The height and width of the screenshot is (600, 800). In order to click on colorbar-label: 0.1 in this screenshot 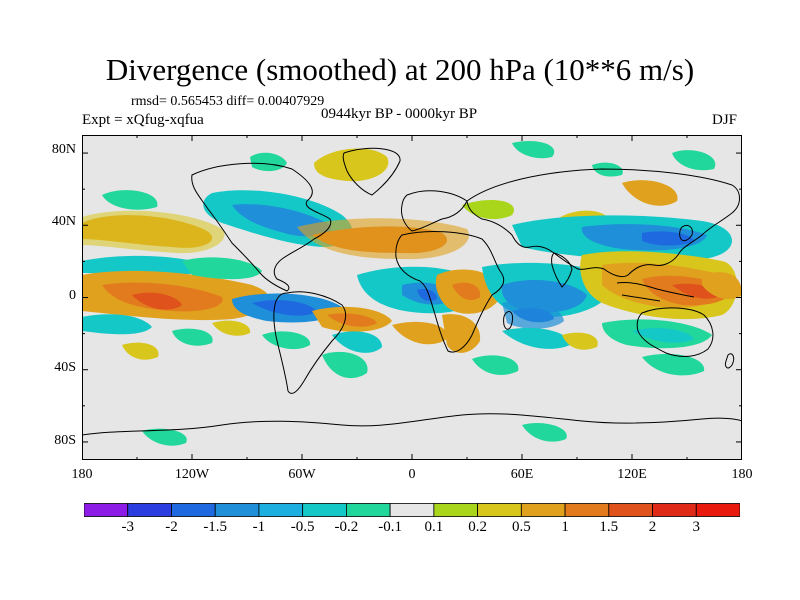, I will do `click(434, 527)`.